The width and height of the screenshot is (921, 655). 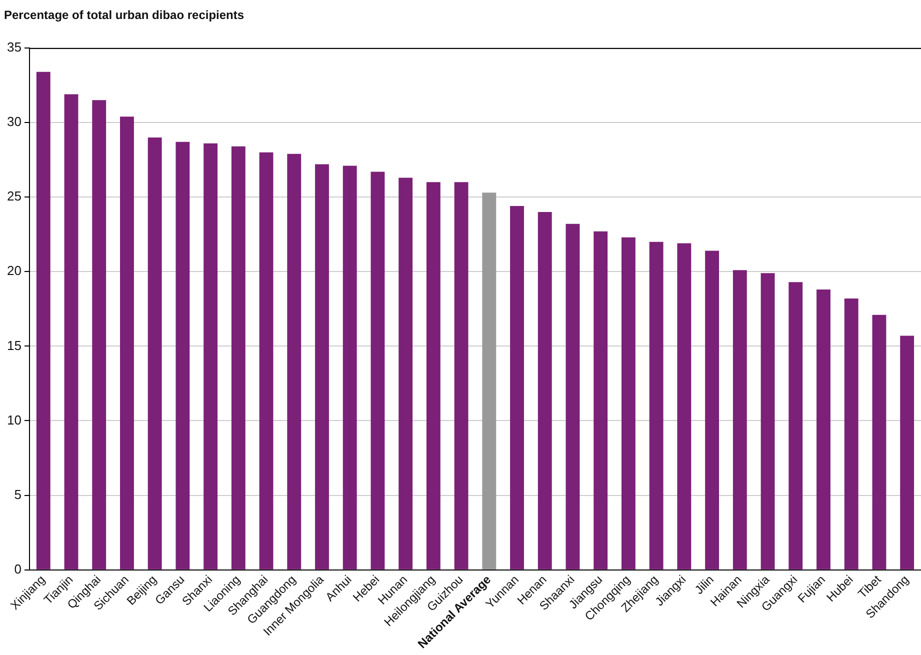 What do you see at coordinates (14, 345) in the screenshot?
I see `y-tick-label: 15` at bounding box center [14, 345].